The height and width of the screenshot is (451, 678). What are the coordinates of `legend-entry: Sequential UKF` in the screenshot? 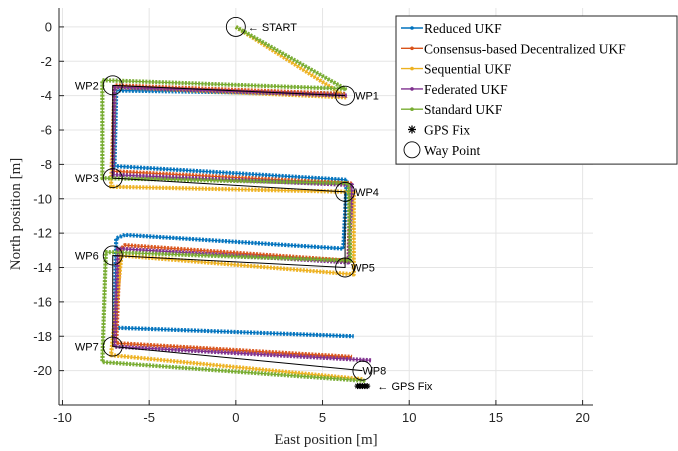 It's located at (456, 69).